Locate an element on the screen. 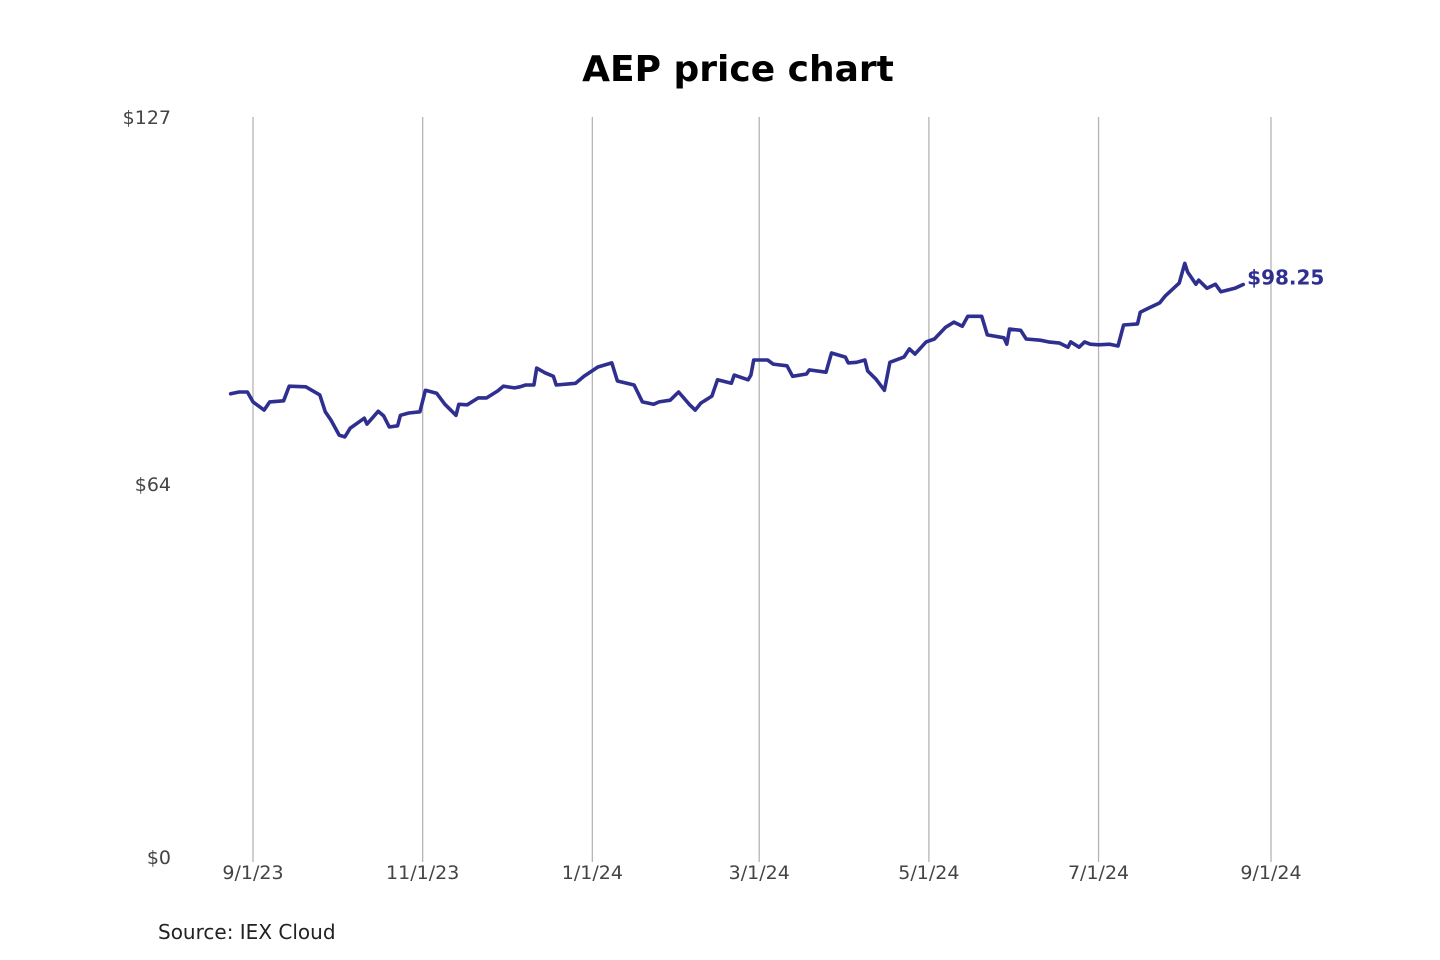  x-tick-label: 11/1/23 is located at coordinates (422, 873).